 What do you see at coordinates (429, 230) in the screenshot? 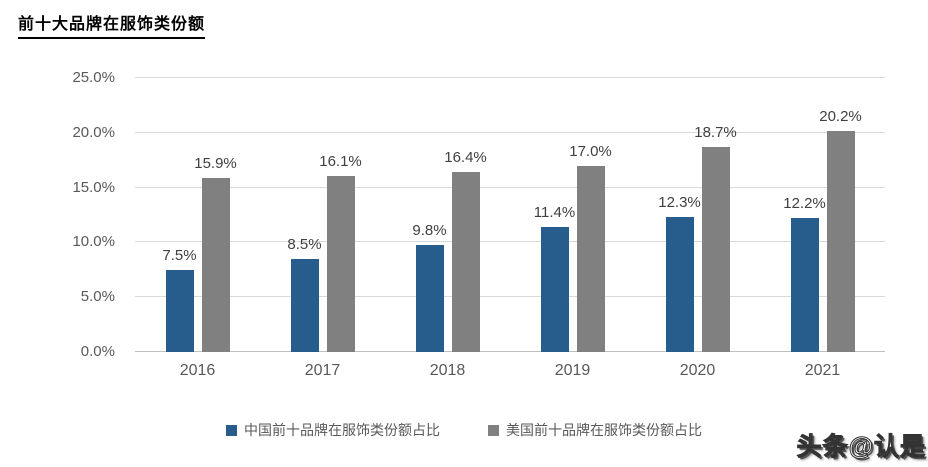
I see `data-label-china-2018: 9.8%` at bounding box center [429, 230].